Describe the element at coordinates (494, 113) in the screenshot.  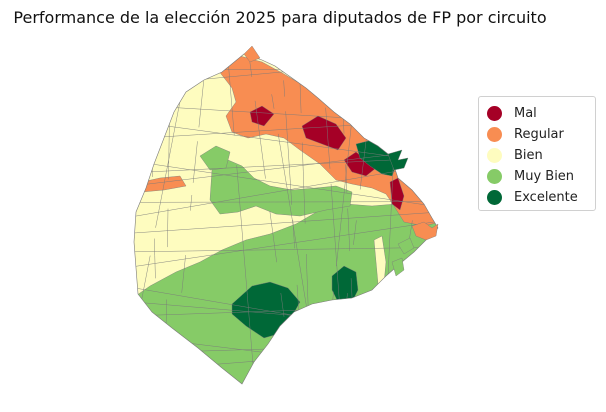
I see `legend-dot-mal` at that location.